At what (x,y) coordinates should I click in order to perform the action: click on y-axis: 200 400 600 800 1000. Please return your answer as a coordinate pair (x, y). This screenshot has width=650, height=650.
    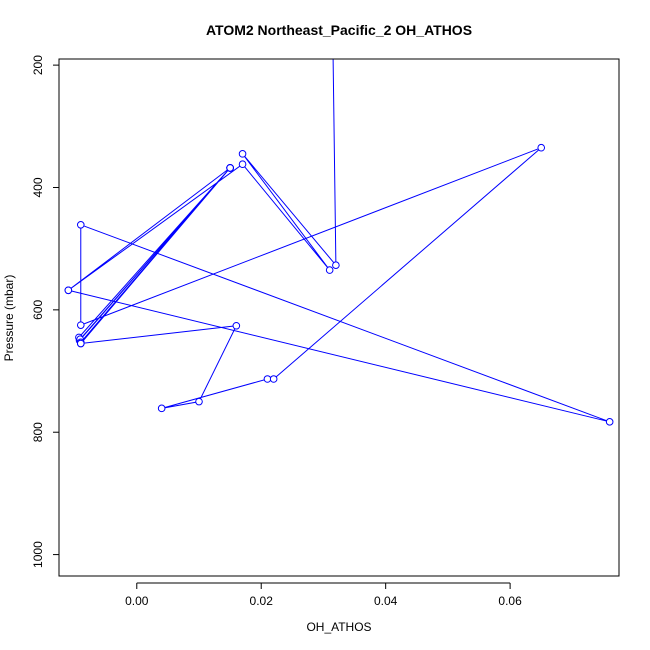
    Looking at the image, I should click on (45, 311).